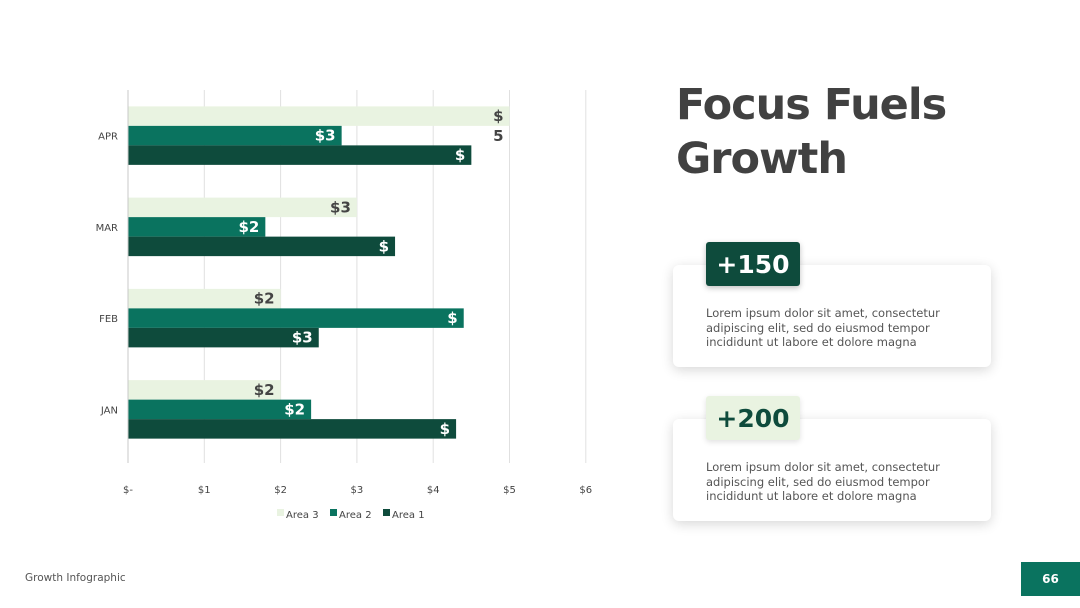 Image resolution: width=1080 pixels, height=608 pixels. I want to click on data-label-area-2-jan: $2, so click(294, 409).